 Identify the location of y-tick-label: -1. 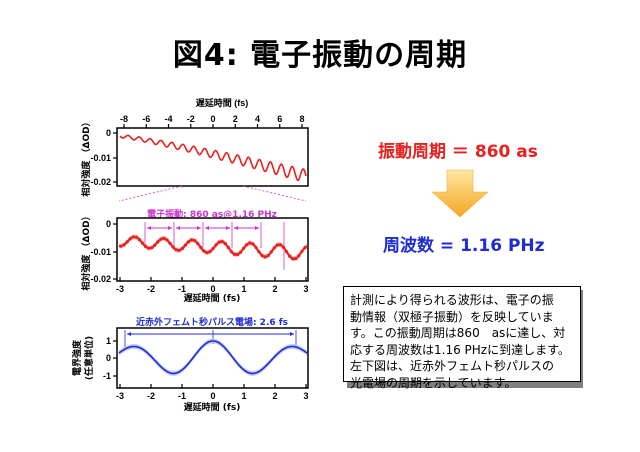
(107, 376).